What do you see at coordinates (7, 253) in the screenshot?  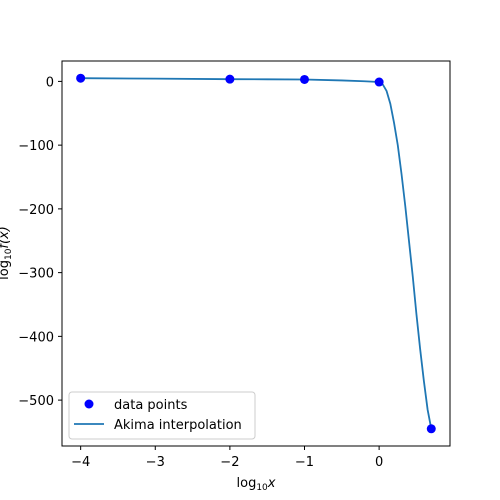 I see `y-axis-label: log10f(x)` at bounding box center [7, 253].